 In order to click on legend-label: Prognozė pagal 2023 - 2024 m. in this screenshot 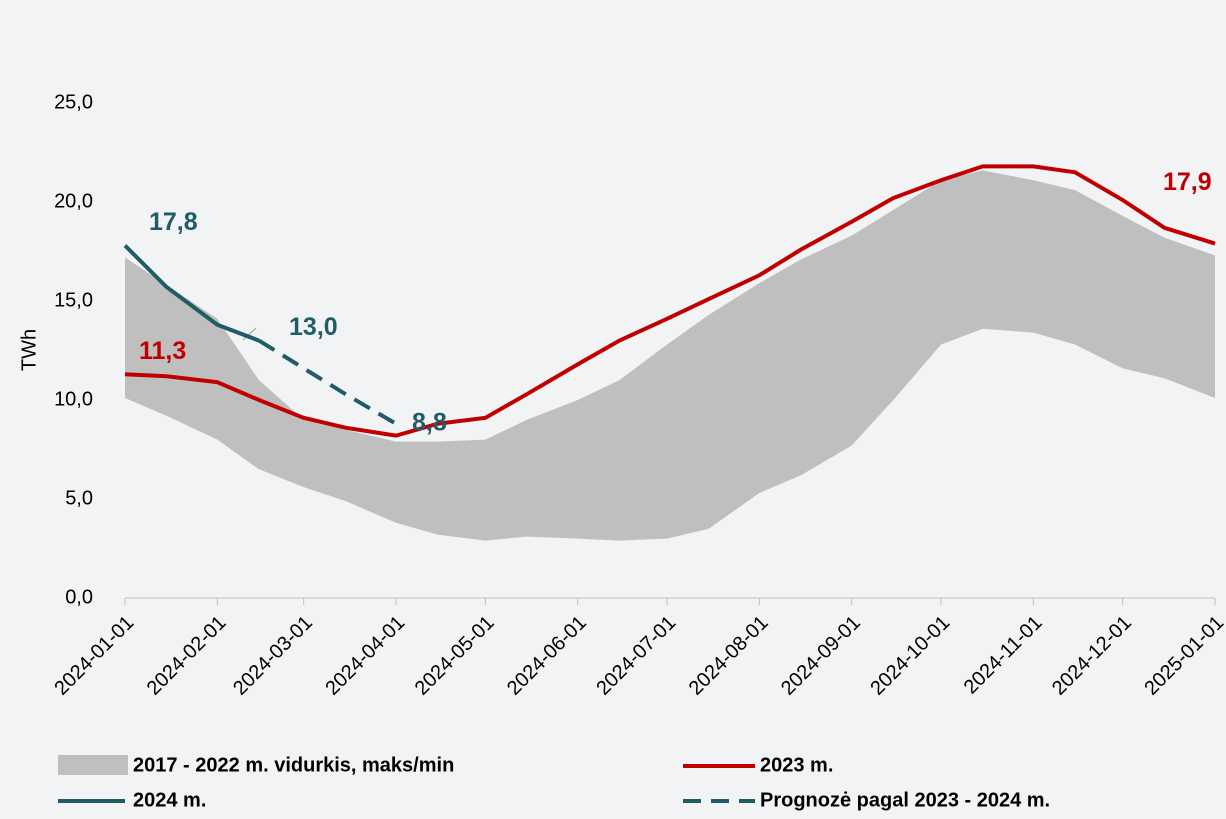, I will do `click(905, 800)`.